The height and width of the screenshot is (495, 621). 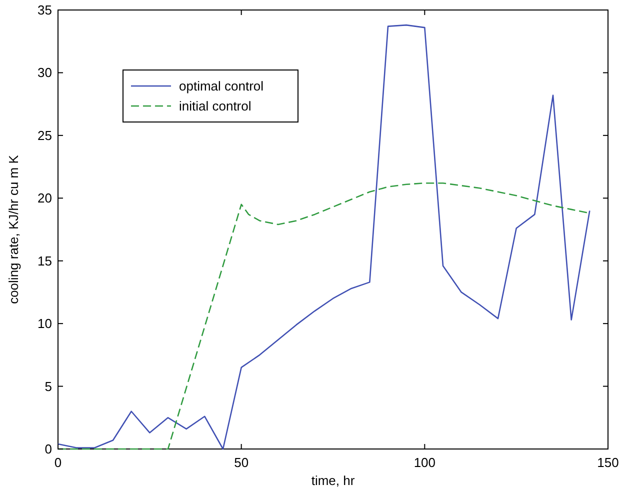 What do you see at coordinates (13, 229) in the screenshot?
I see `y-axis-title: cooling rate, KJ/hr cu m K` at bounding box center [13, 229].